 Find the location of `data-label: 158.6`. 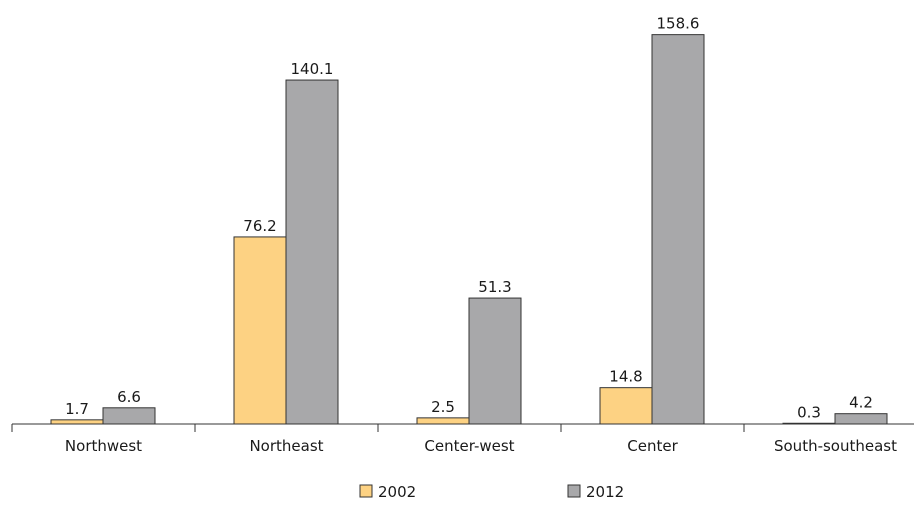

data-label: 158.6 is located at coordinates (678, 24).